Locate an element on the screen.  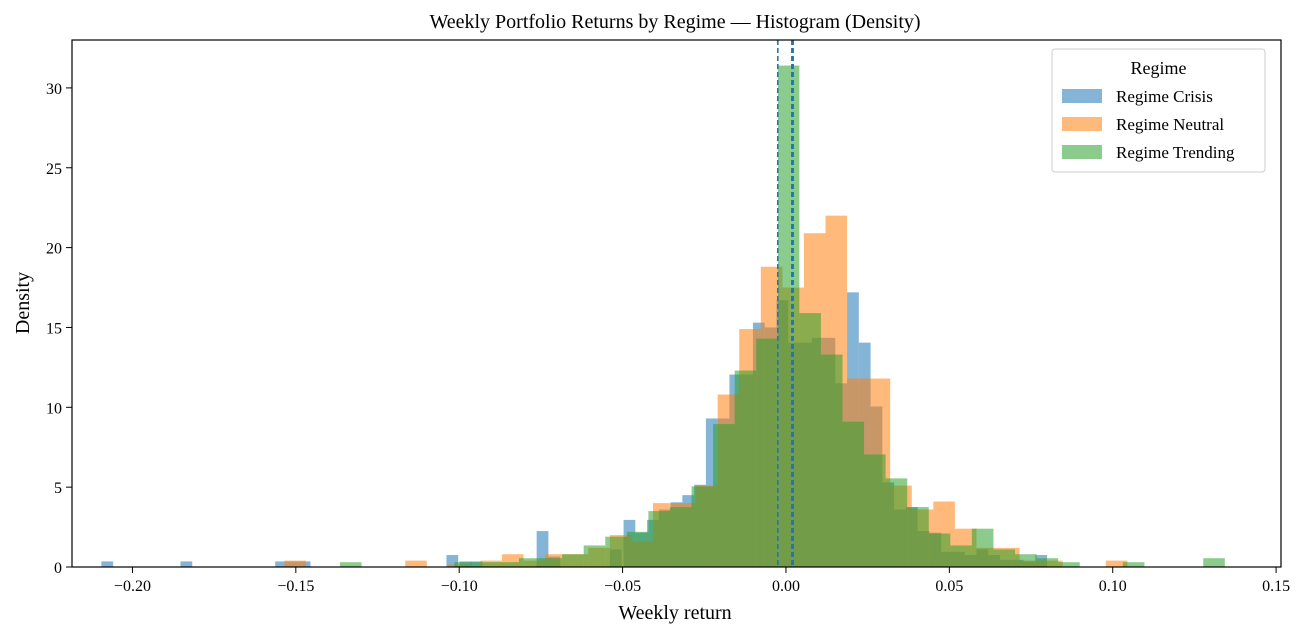
y-tick-label: 10 is located at coordinates (54, 408).